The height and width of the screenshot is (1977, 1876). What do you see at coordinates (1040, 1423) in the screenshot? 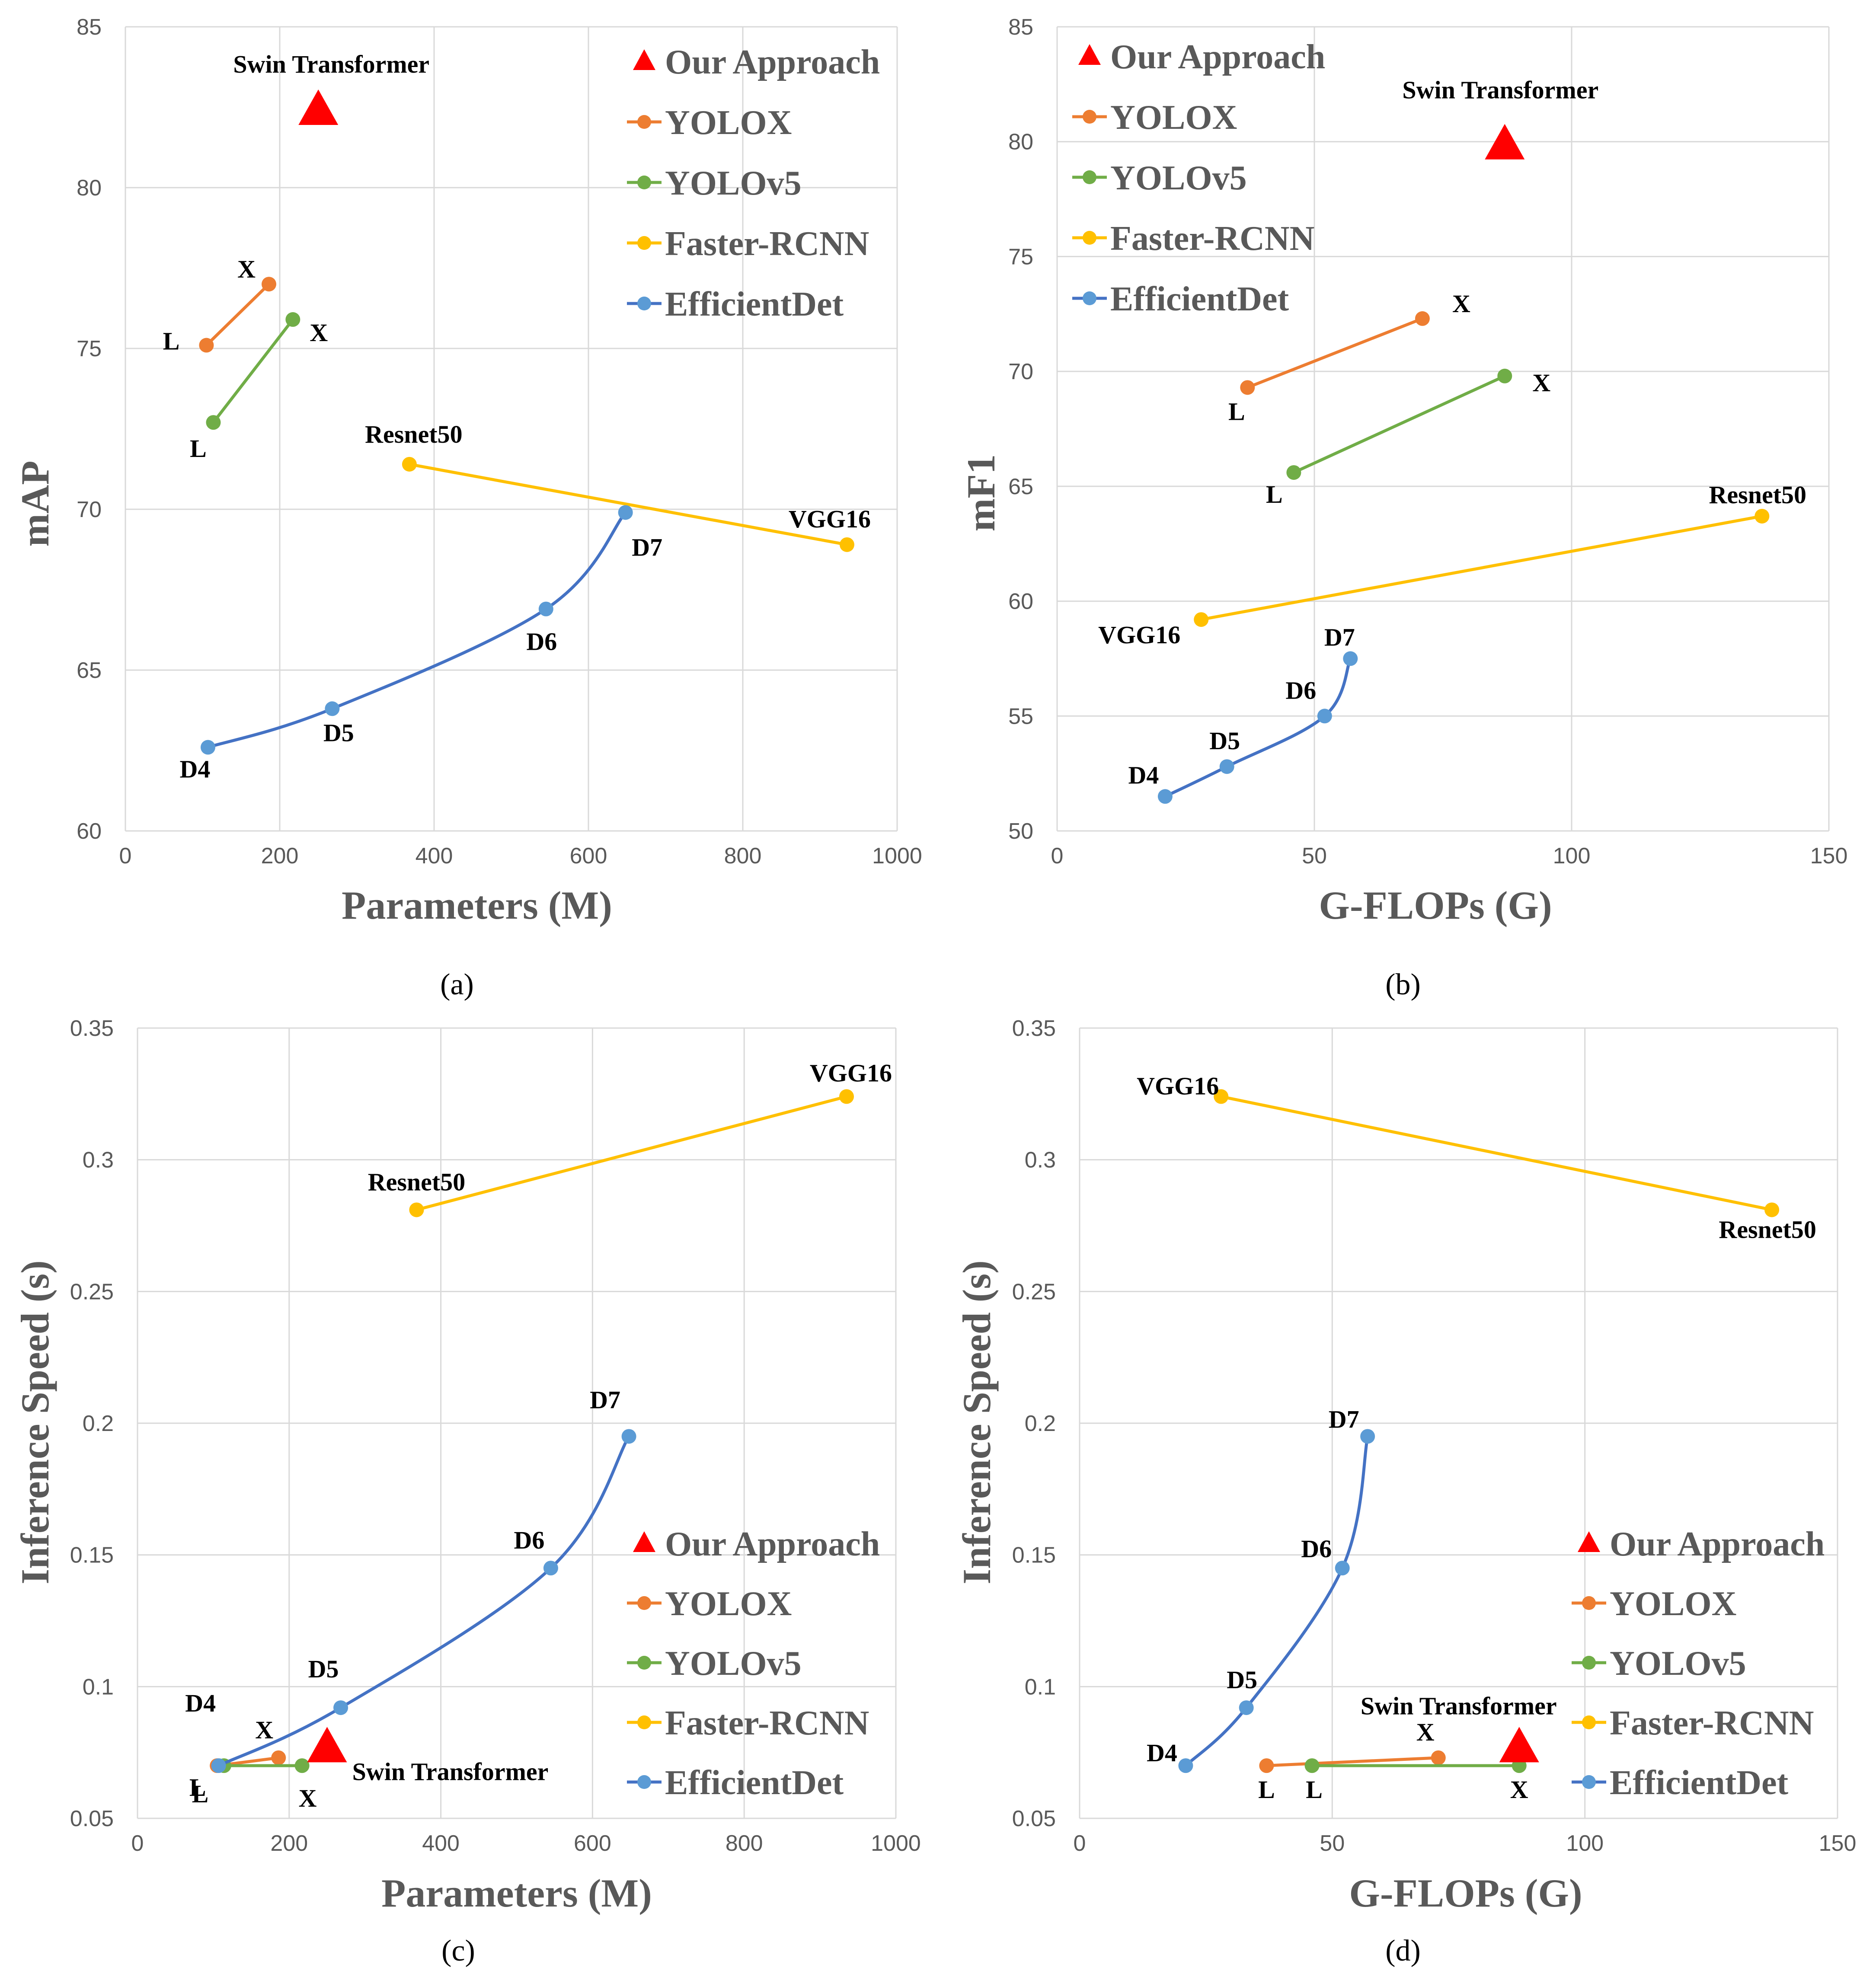
I see `y-tick-label: 0.2` at bounding box center [1040, 1423].